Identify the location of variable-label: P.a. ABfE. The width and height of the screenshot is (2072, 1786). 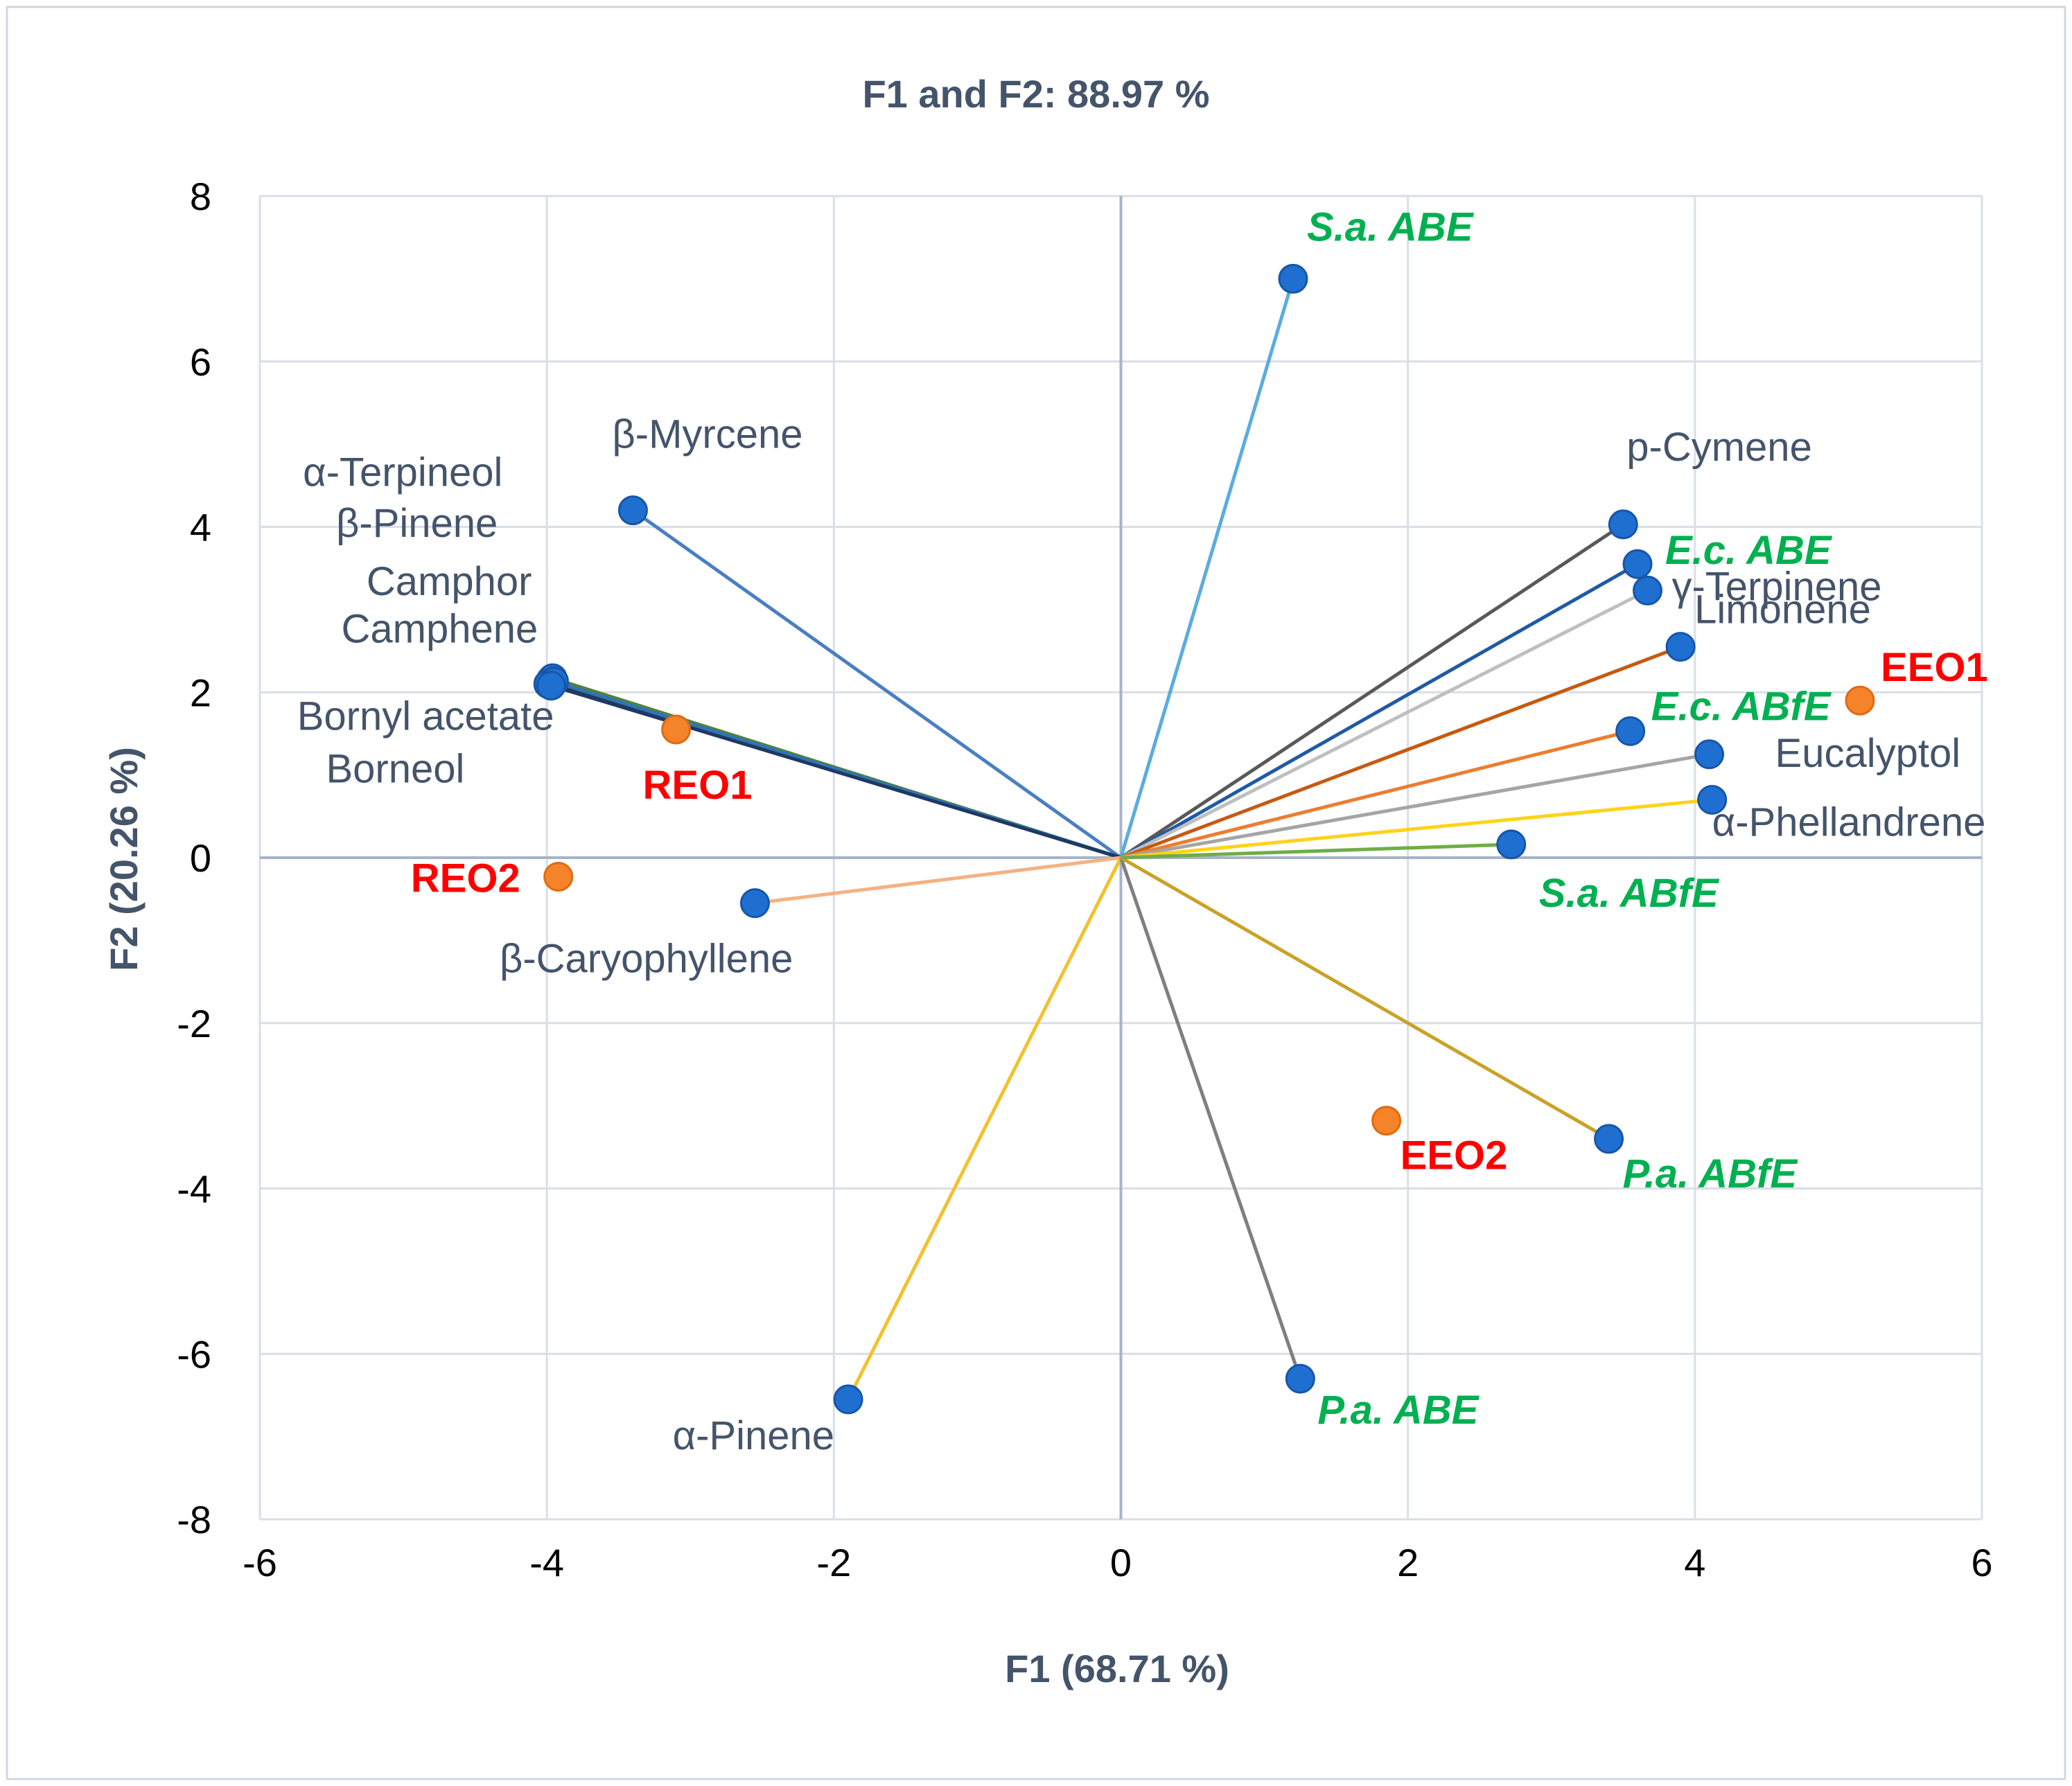
(1711, 1173).